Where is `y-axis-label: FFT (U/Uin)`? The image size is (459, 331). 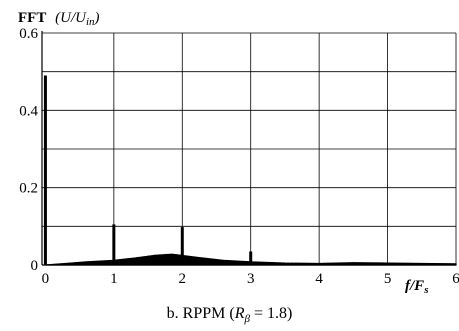 y-axis-label: FFT (U/Uin) is located at coordinates (59, 19).